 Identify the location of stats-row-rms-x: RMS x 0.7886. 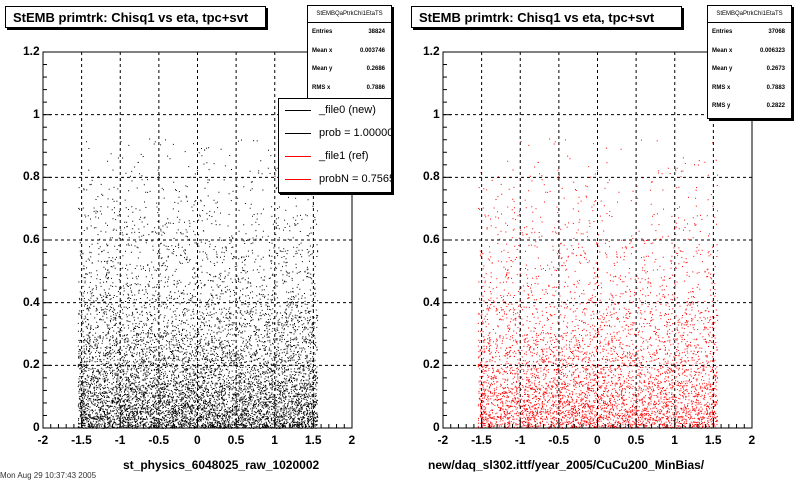
(348, 87).